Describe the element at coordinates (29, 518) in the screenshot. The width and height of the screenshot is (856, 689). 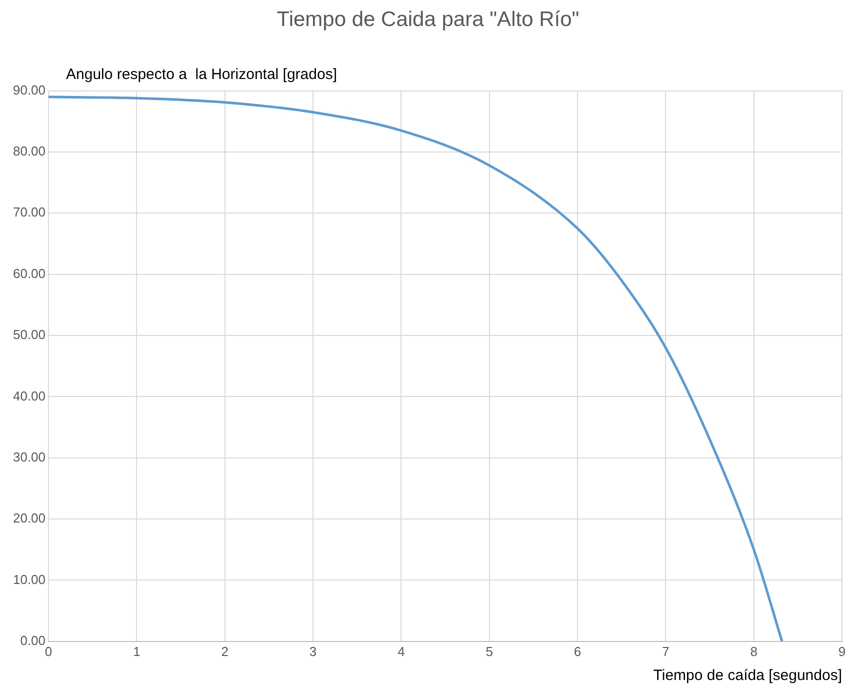
I see `y-tick-label: 20.00` at that location.